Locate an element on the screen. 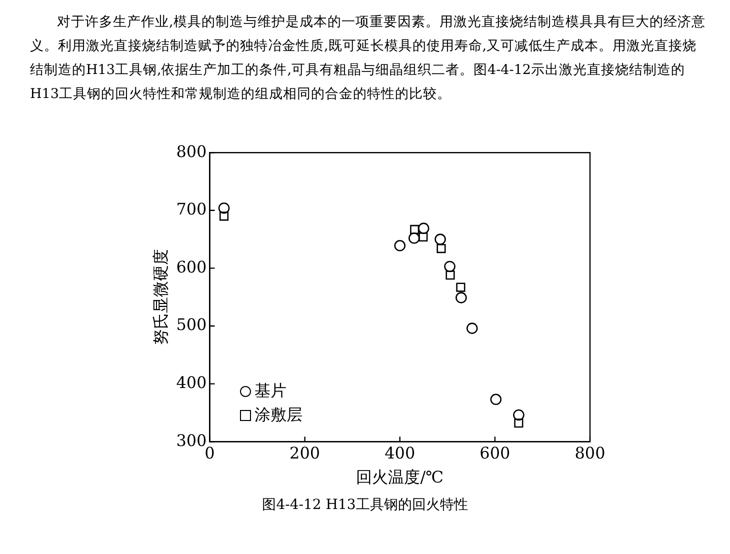 The width and height of the screenshot is (730, 554). y-tick-label: 700 is located at coordinates (191, 209).